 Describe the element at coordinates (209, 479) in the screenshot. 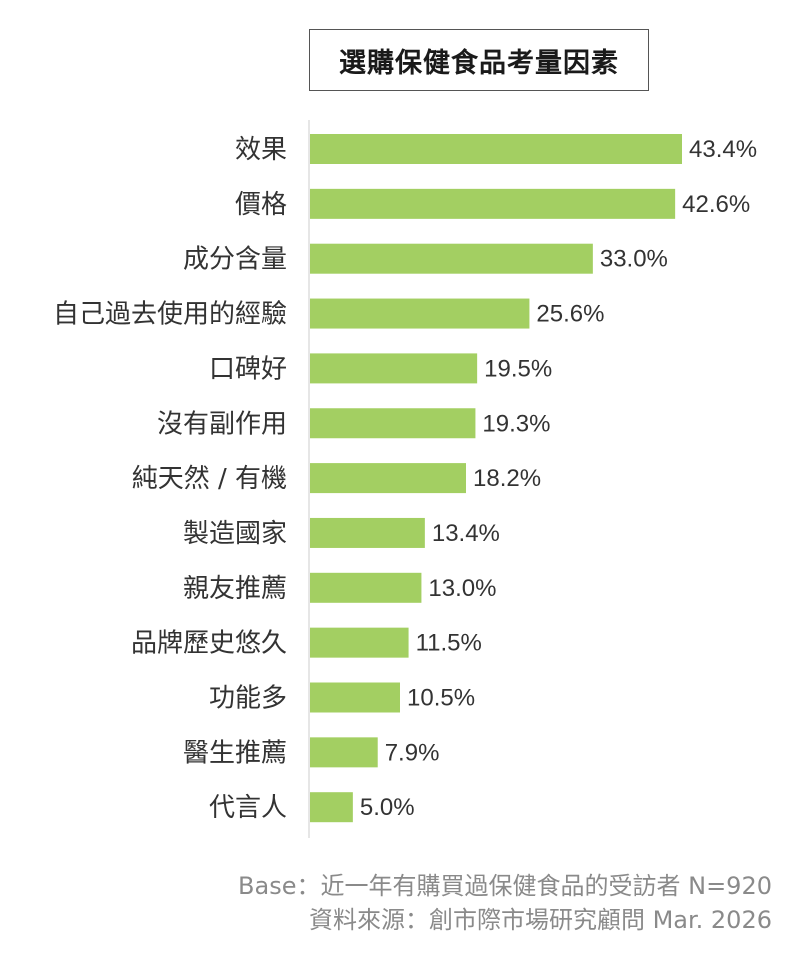

I see `category-label: 純天然 / 有機` at that location.